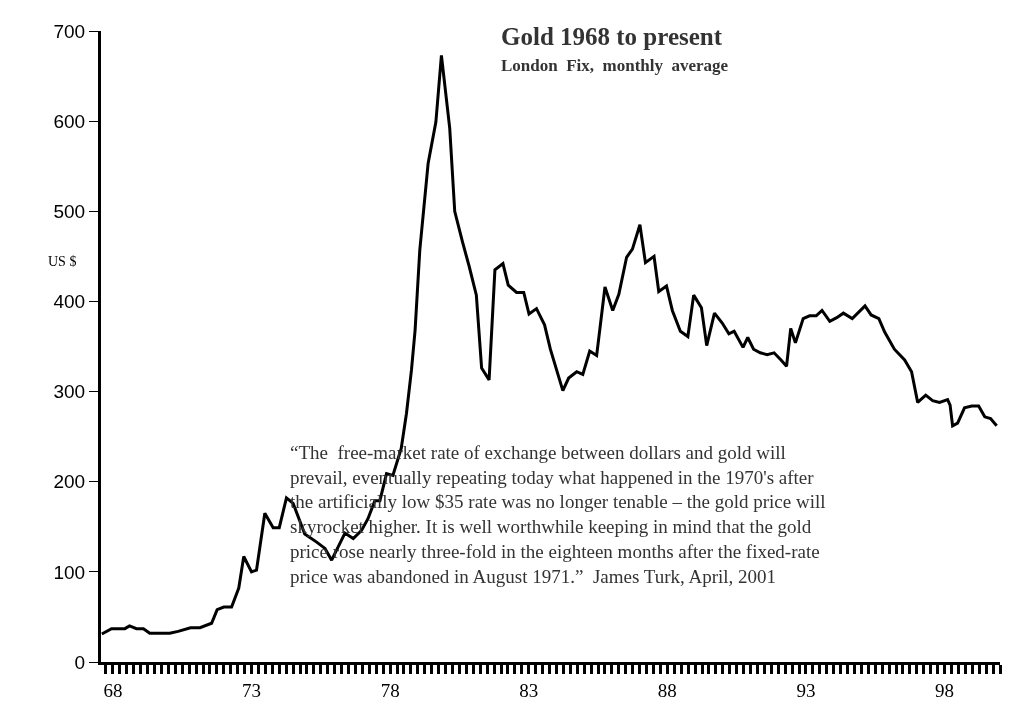 The image size is (1016, 704). I want to click on text: London Fix, monthly average, so click(615, 65).